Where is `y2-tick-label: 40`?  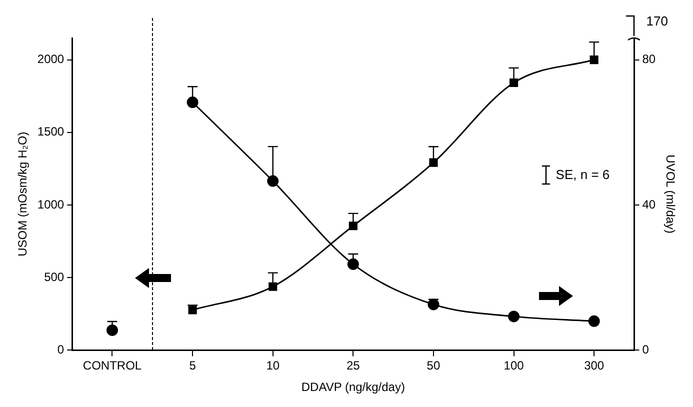 y2-tick-label: 40 is located at coordinates (649, 204).